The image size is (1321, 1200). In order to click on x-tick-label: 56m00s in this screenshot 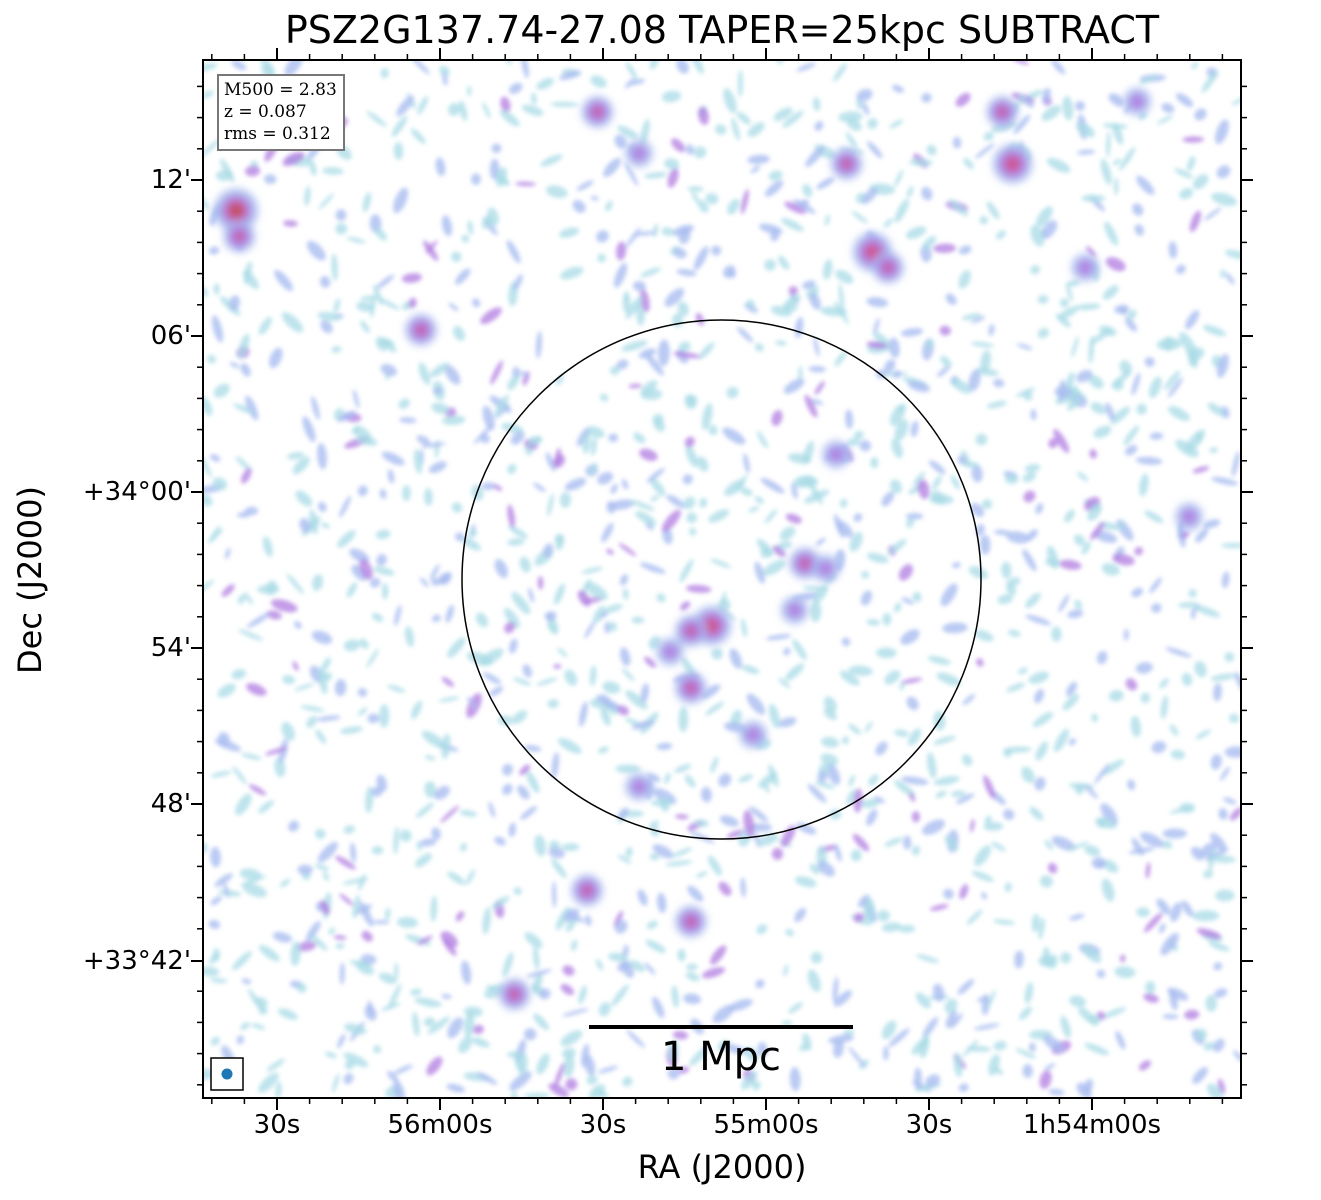, I will do `click(440, 1125)`.